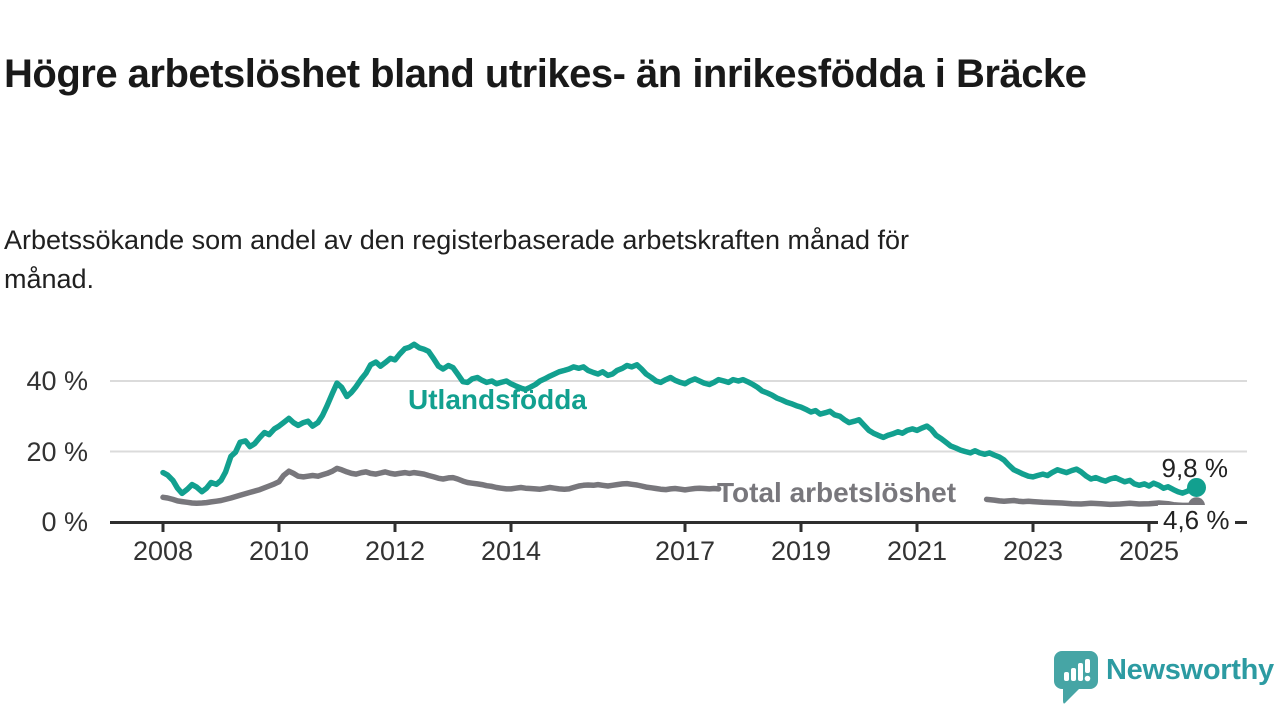 Image resolution: width=1280 pixels, height=720 pixels. What do you see at coordinates (1190, 670) in the screenshot?
I see `newsworthy-logo-text: Newsworthy` at bounding box center [1190, 670].